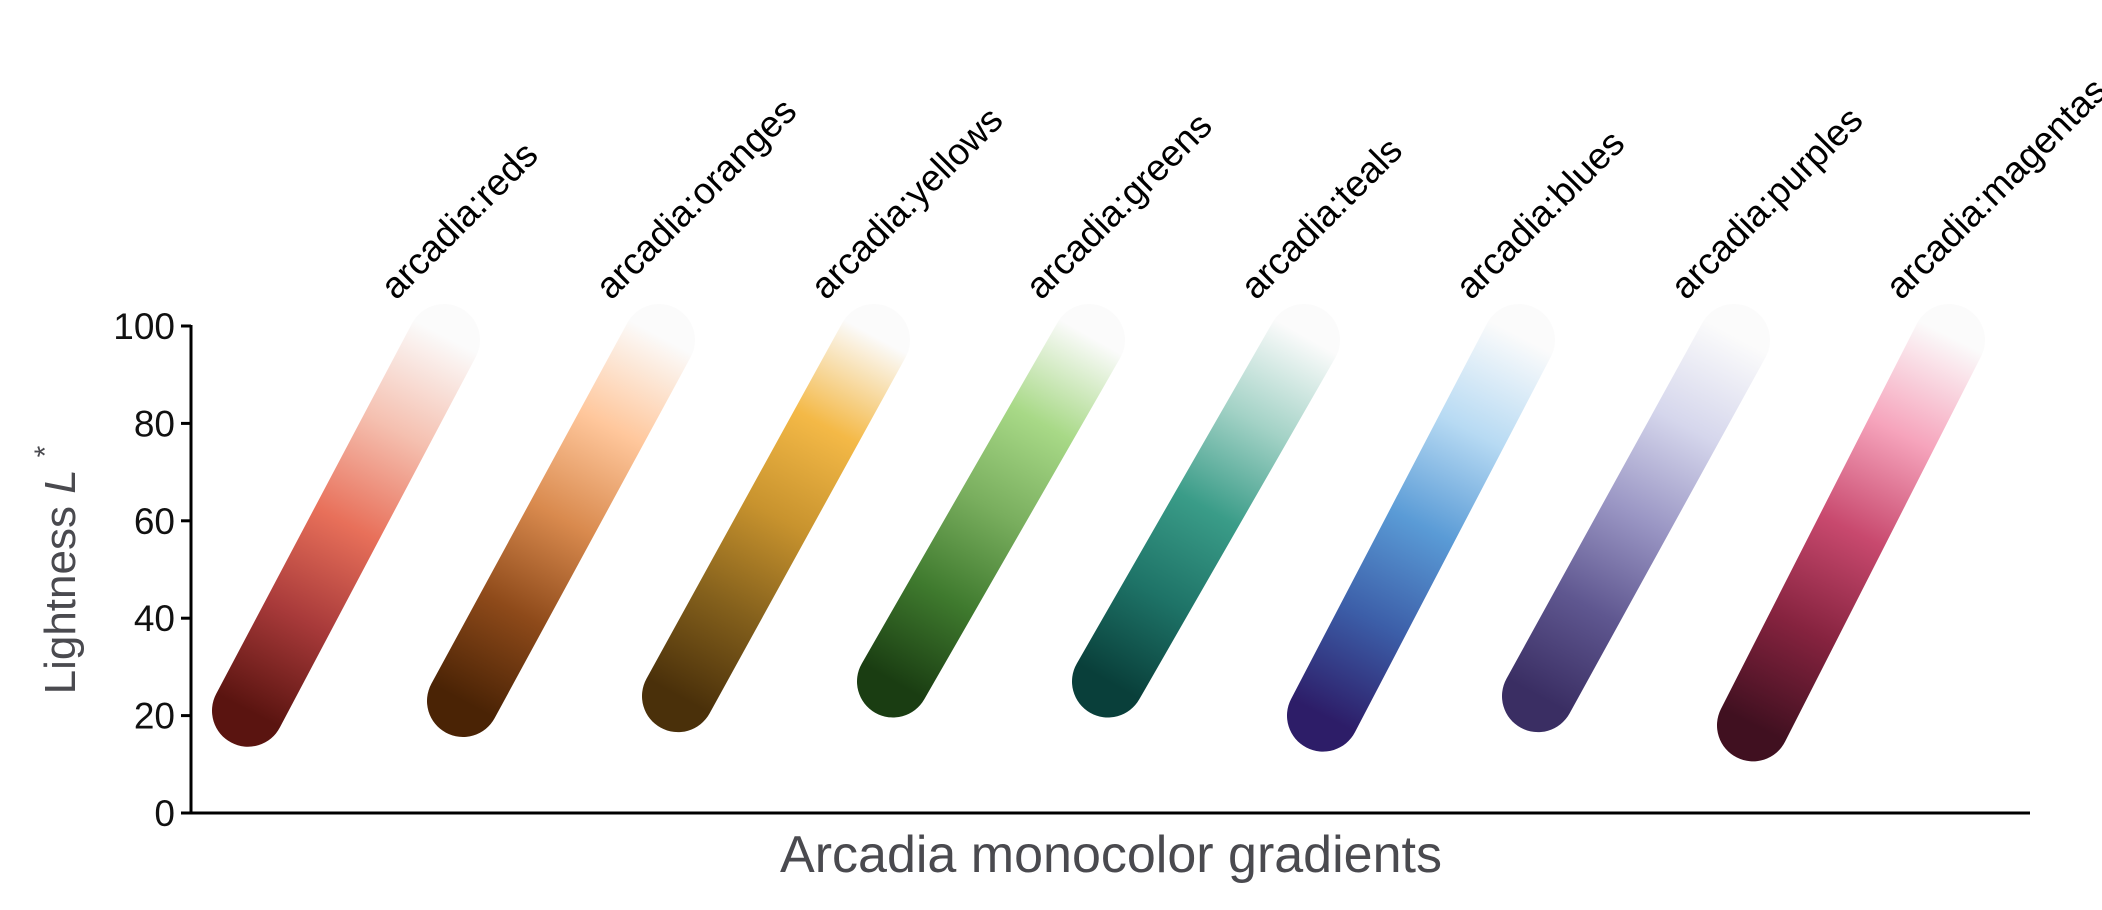  What do you see at coordinates (152, 570) in the screenshot?
I see `y-tick-group: 0 20 40 60 80 100` at bounding box center [152, 570].